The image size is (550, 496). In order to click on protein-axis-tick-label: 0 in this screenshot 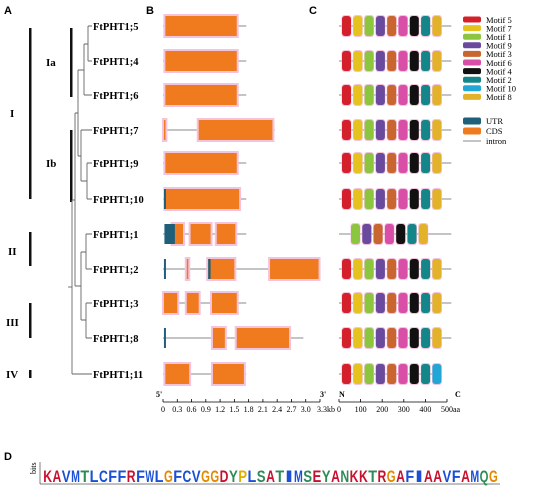, I will do `click(339, 409)`.